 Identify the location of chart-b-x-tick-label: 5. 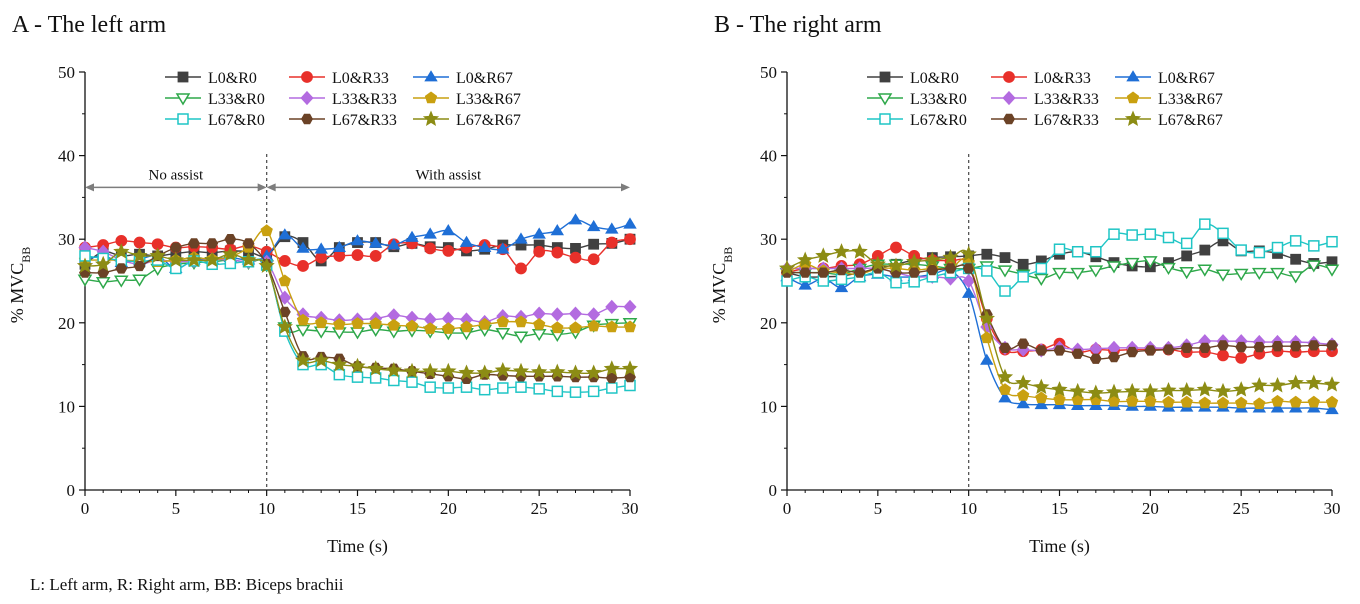
(878, 508).